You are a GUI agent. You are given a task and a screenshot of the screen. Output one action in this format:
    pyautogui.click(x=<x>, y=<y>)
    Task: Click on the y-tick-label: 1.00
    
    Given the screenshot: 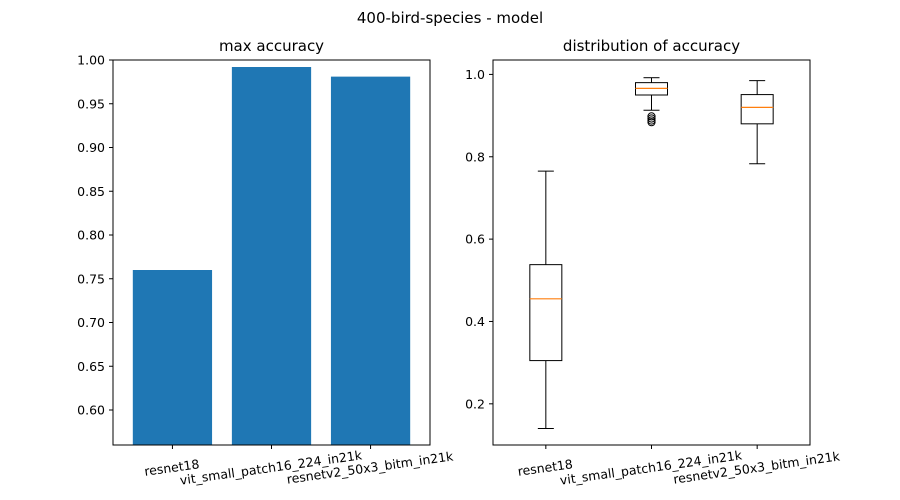 What is the action you would take?
    pyautogui.click(x=91, y=60)
    